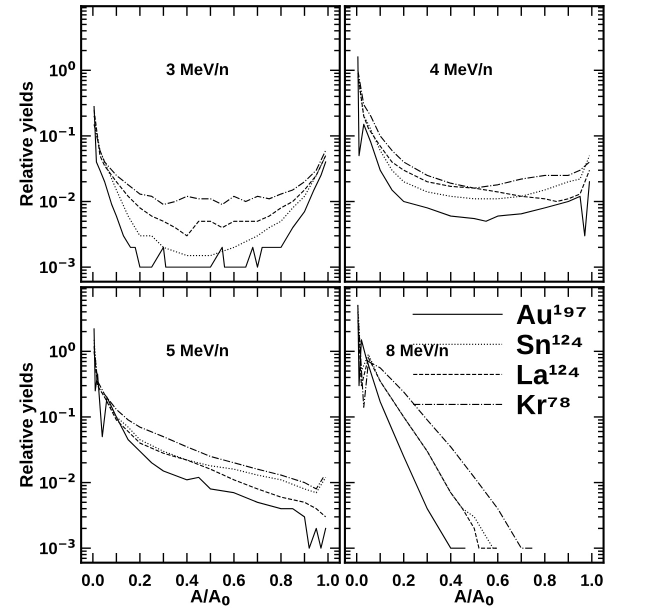  I want to click on legend-label: Sn¹²⁴, so click(549, 344).